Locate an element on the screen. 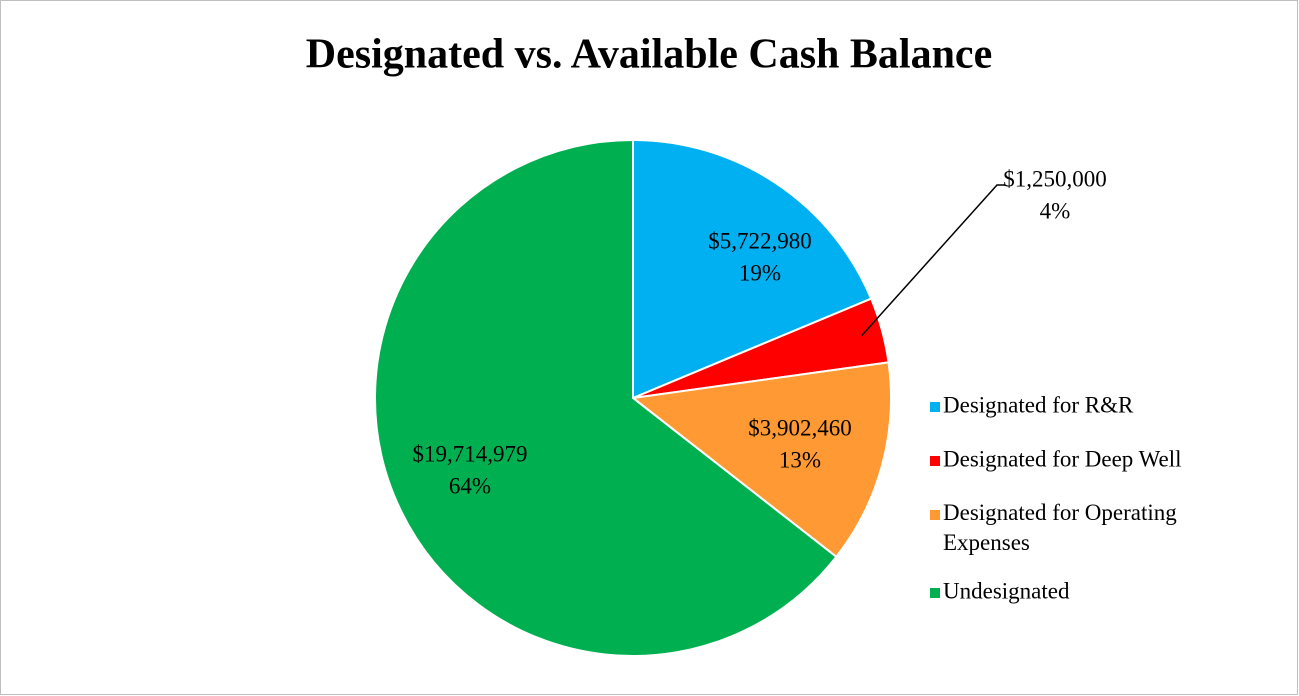 The width and height of the screenshot is (1299, 696). data-label: $3,902,460 is located at coordinates (800, 427).